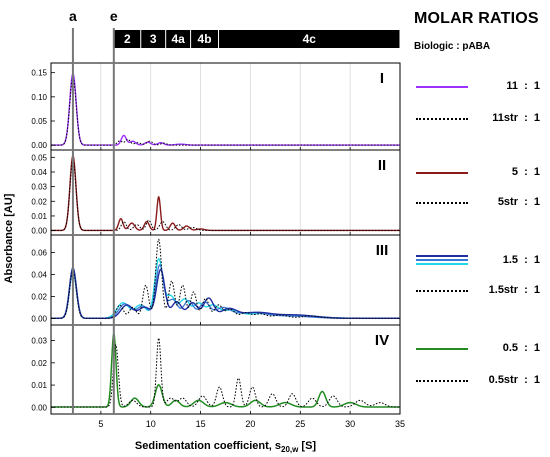 The width and height of the screenshot is (550, 457). I want to click on panel-label: II, so click(382, 165).